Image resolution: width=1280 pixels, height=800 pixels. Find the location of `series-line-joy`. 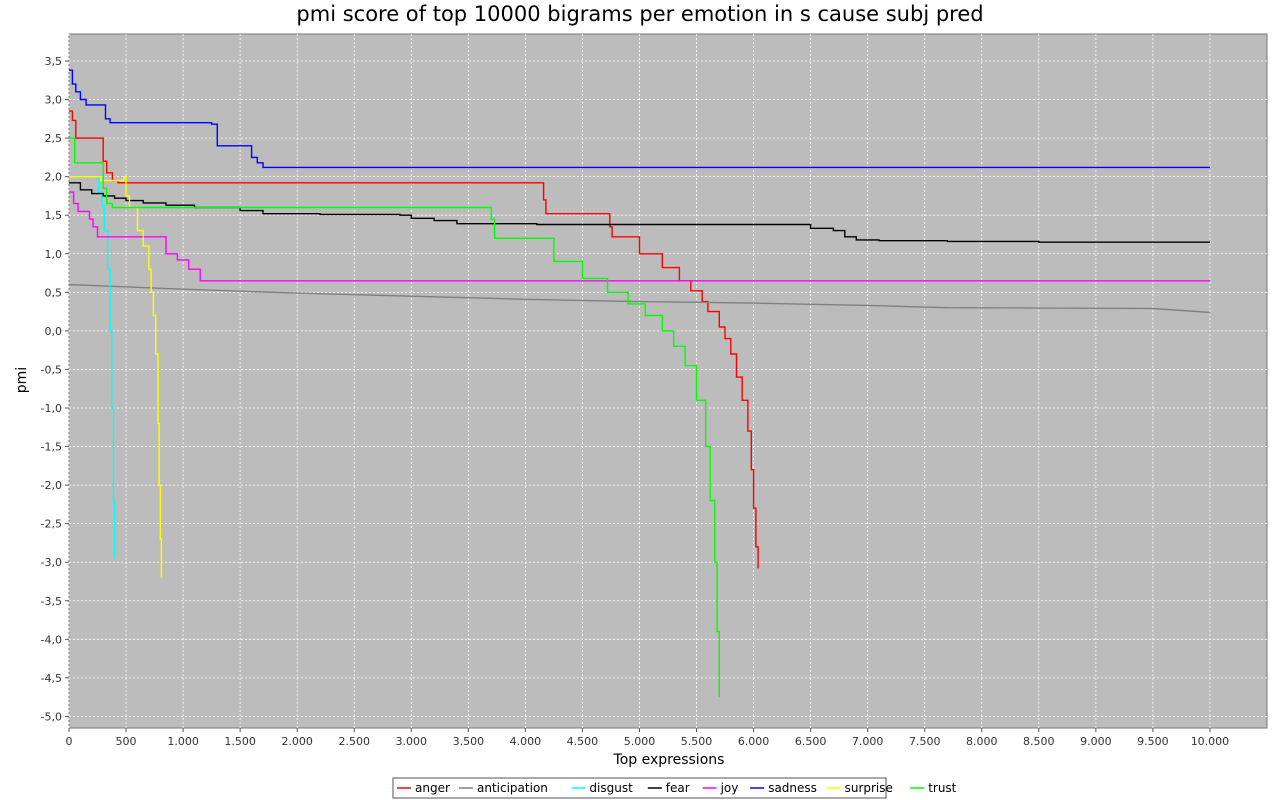

series-line-joy is located at coordinates (639, 236).